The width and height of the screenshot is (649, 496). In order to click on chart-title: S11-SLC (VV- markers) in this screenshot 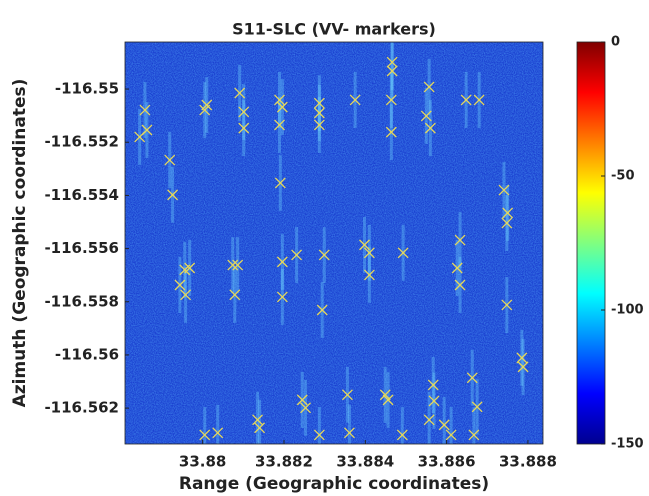, I will do `click(334, 29)`.